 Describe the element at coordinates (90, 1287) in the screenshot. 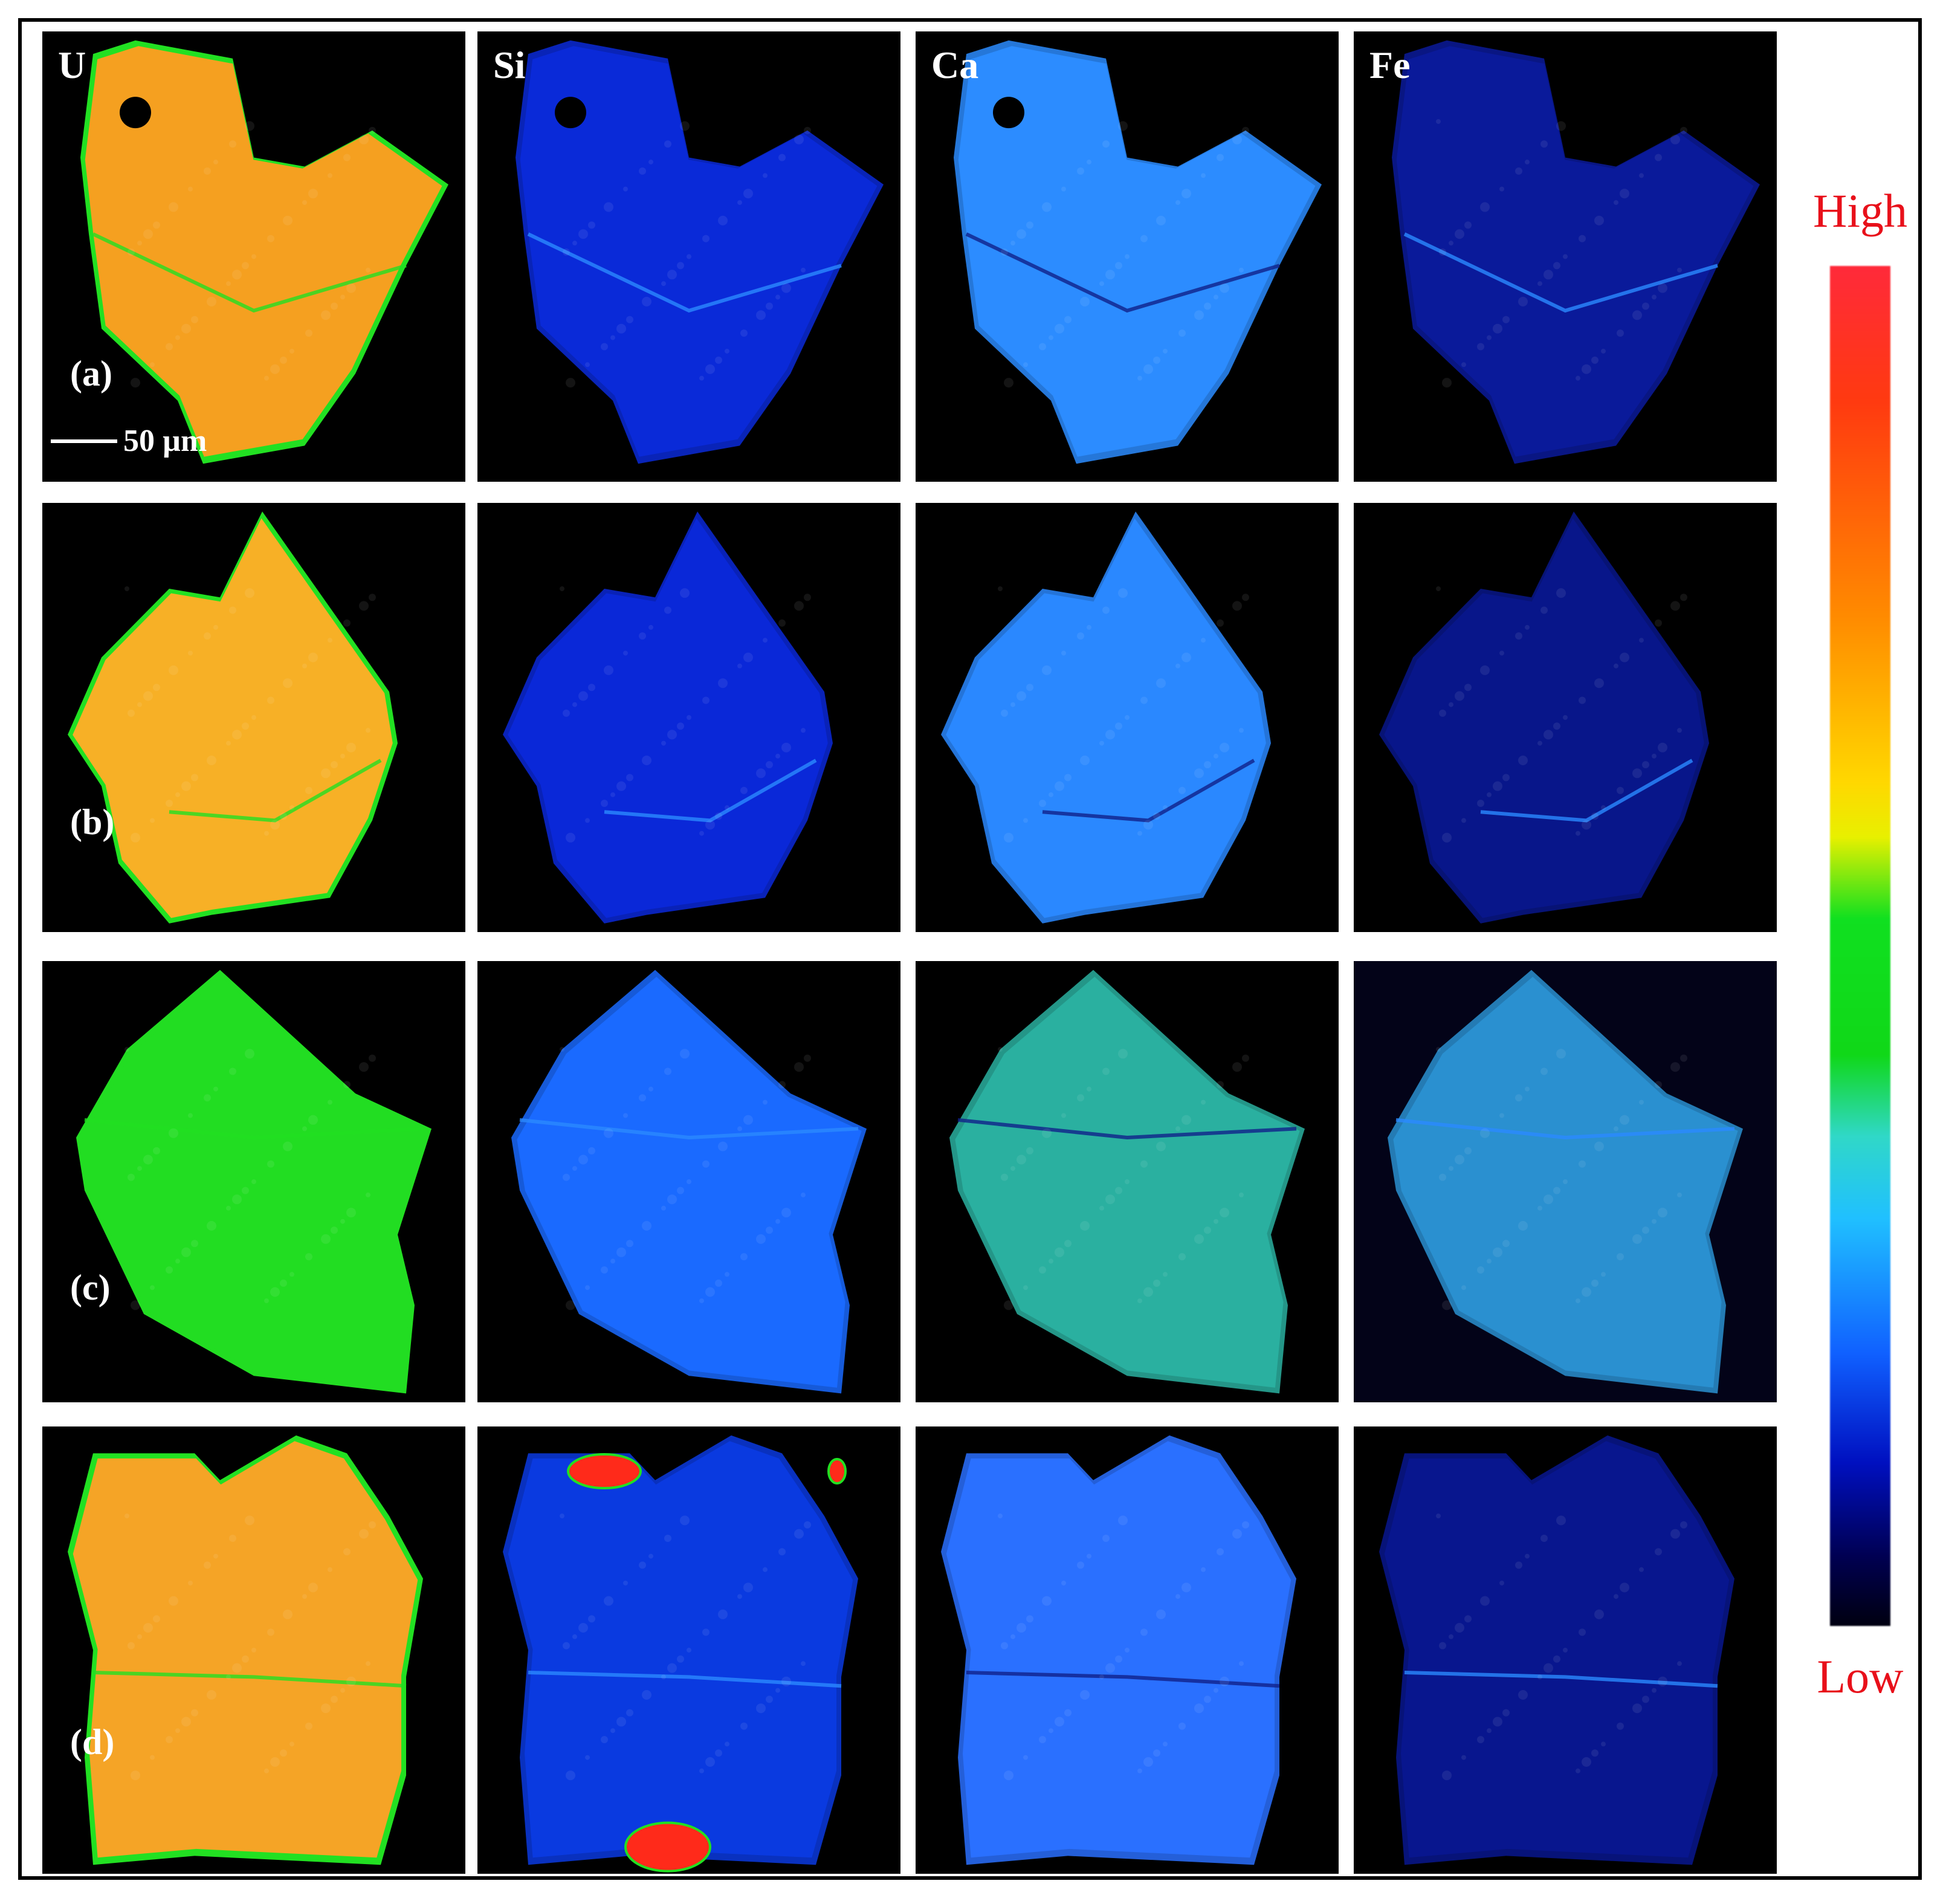

I see `row-label-c: (c)` at that location.